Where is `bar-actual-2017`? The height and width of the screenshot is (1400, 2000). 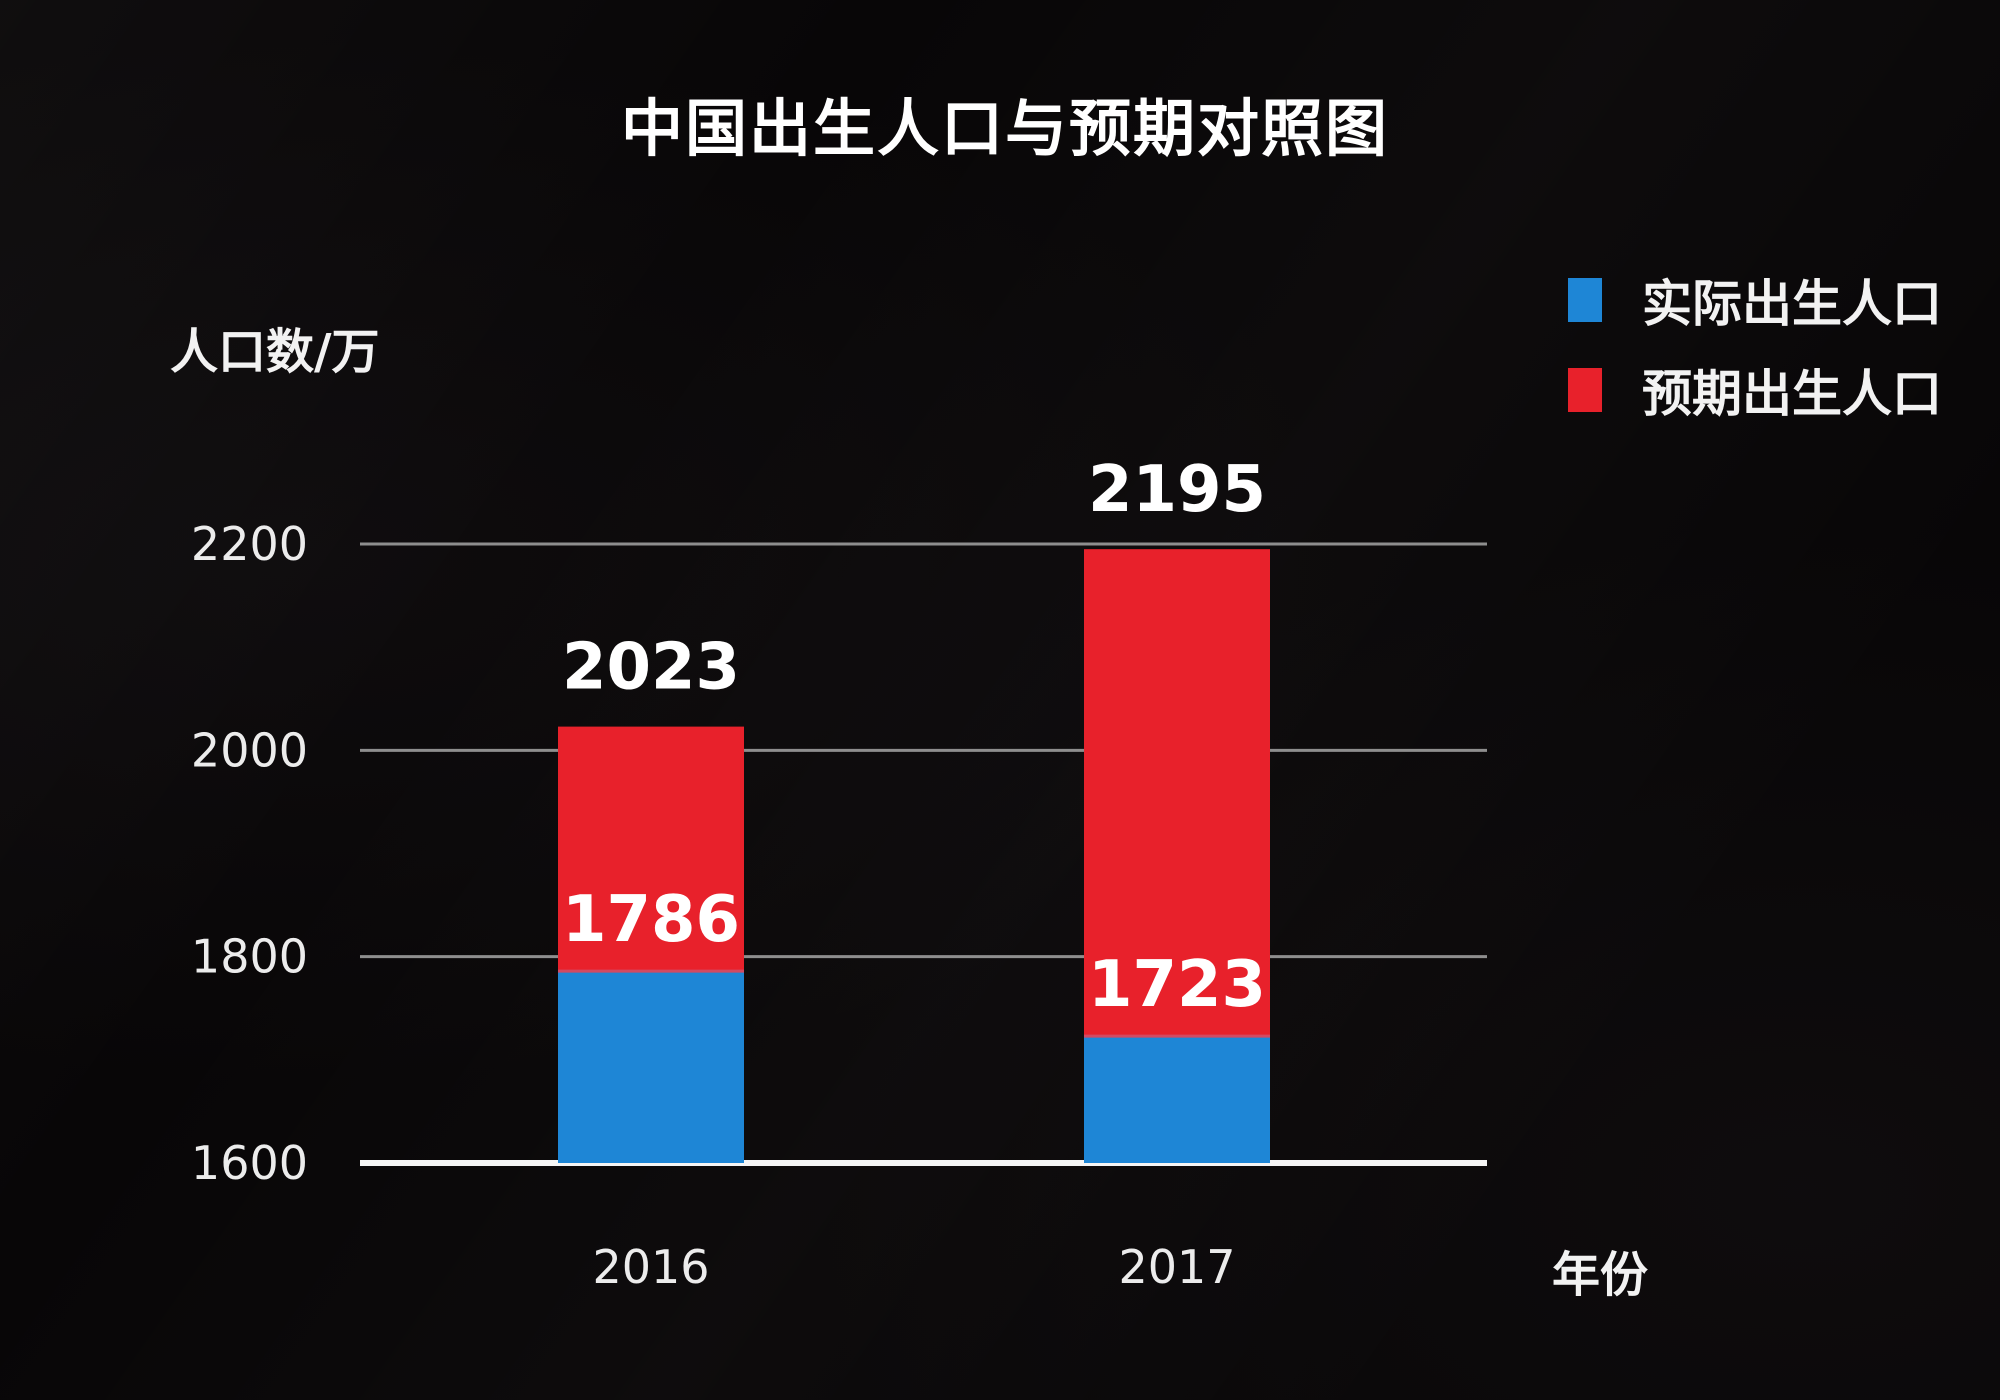
bar-actual-2017 is located at coordinates (1177, 1099).